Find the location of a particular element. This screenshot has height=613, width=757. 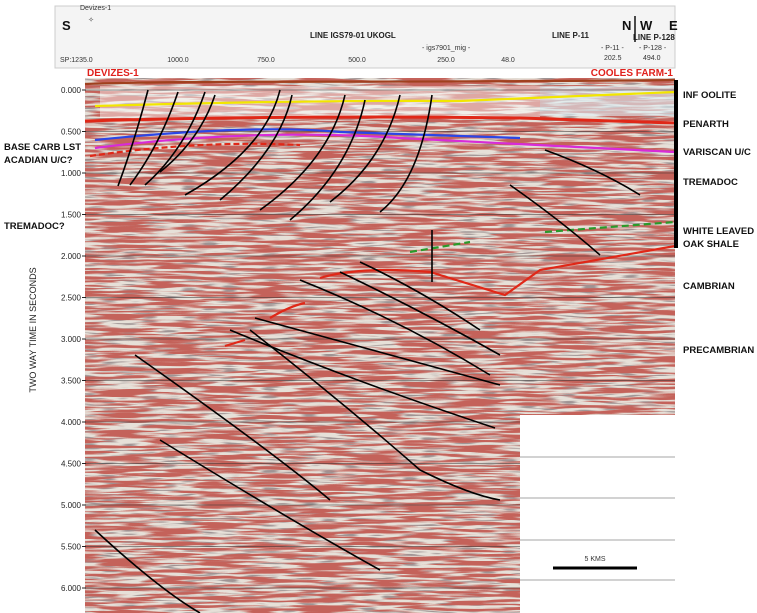

well-right: COOLES FARM-1 is located at coordinates (632, 73).